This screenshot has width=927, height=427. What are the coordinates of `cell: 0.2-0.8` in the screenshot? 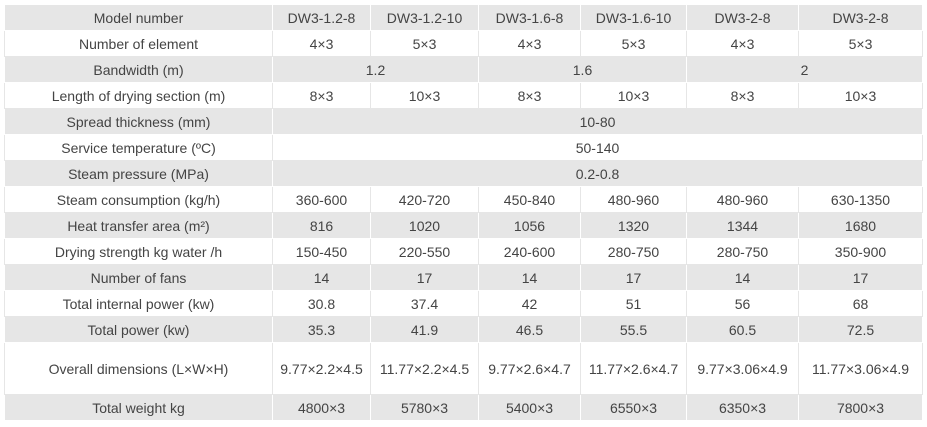 It's located at (597, 173).